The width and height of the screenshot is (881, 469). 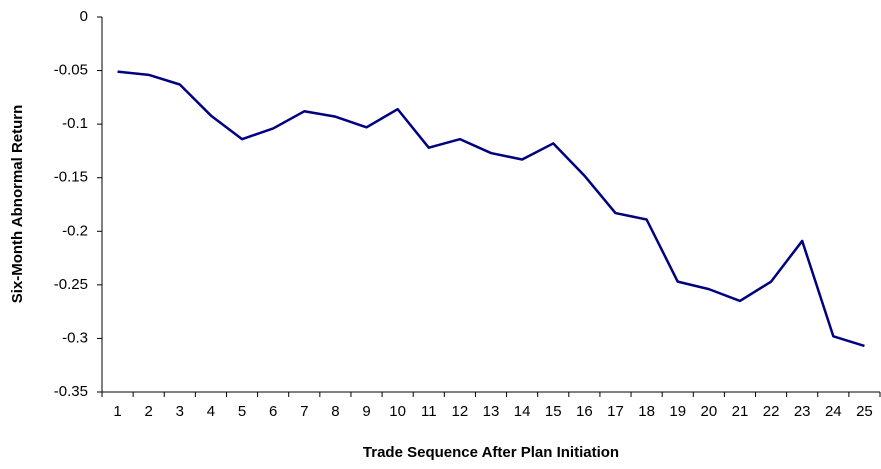 I want to click on x-tick-label: 3, so click(x=180, y=411).